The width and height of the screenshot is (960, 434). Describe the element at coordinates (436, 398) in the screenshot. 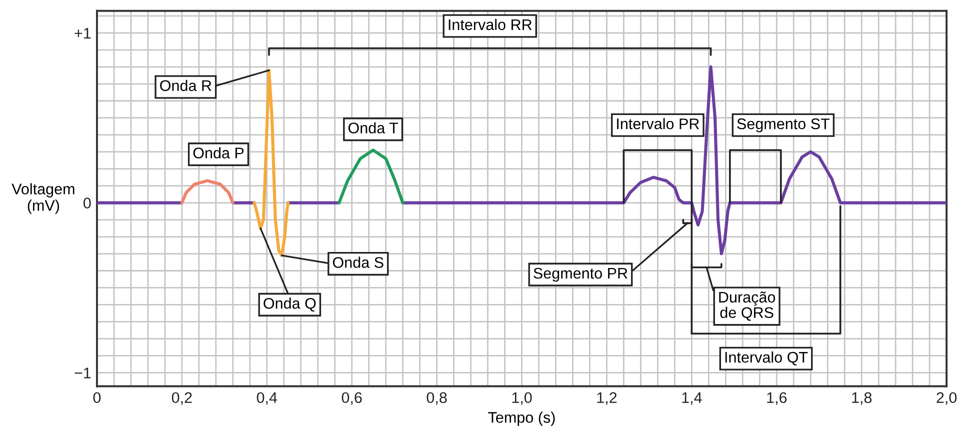

I see `x-tick-label: 0,8` at that location.